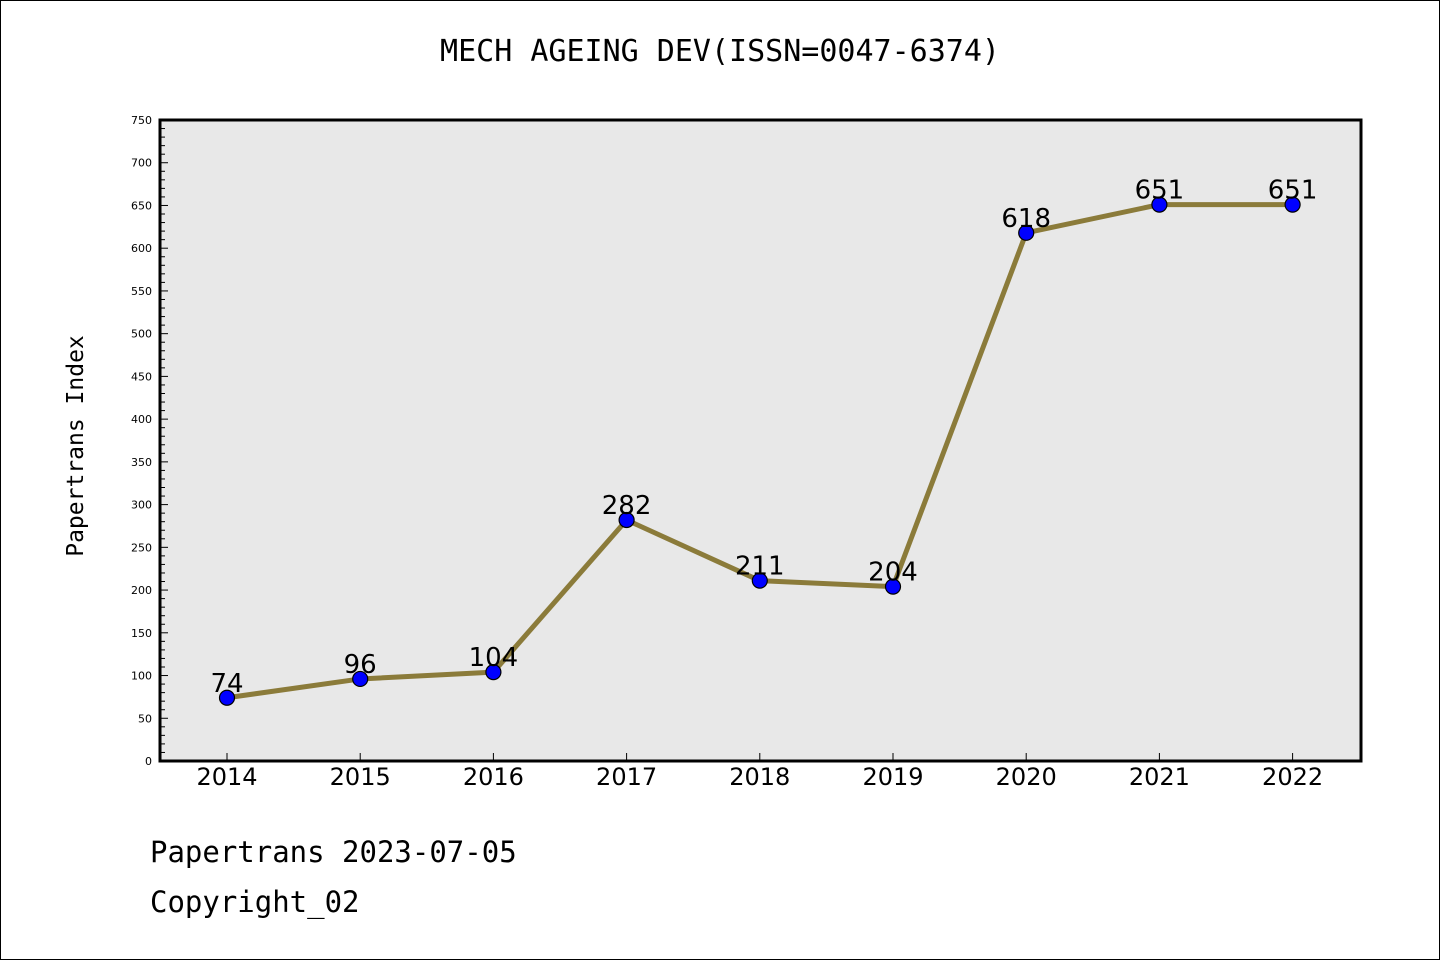  What do you see at coordinates (141, 248) in the screenshot?
I see `y-tick-label: 600` at bounding box center [141, 248].